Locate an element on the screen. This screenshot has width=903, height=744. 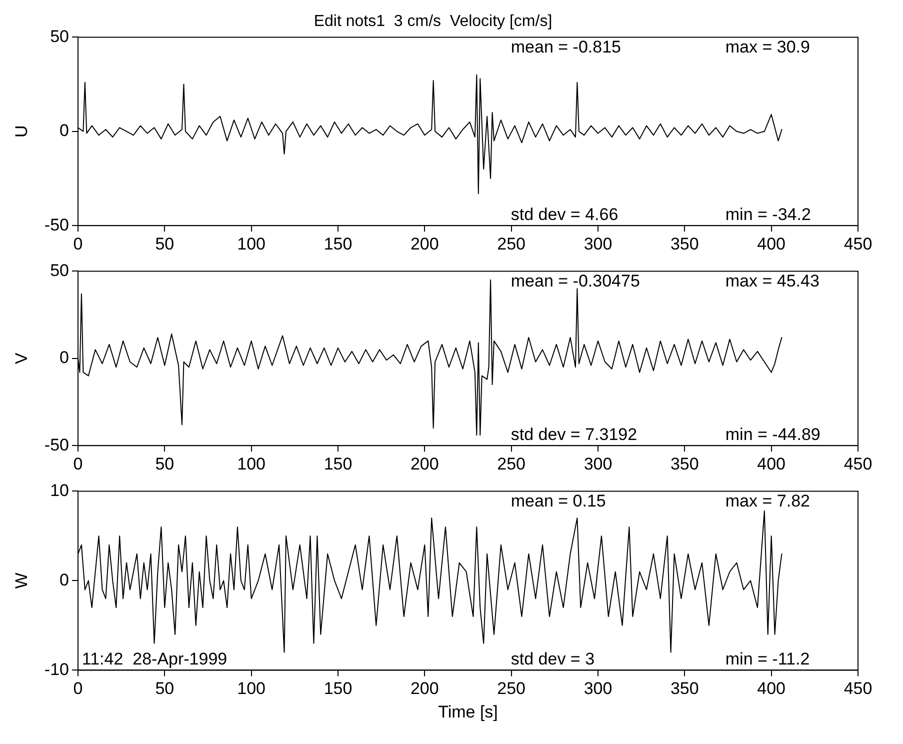
annotation: std dev = 4.66 is located at coordinates (564, 214).